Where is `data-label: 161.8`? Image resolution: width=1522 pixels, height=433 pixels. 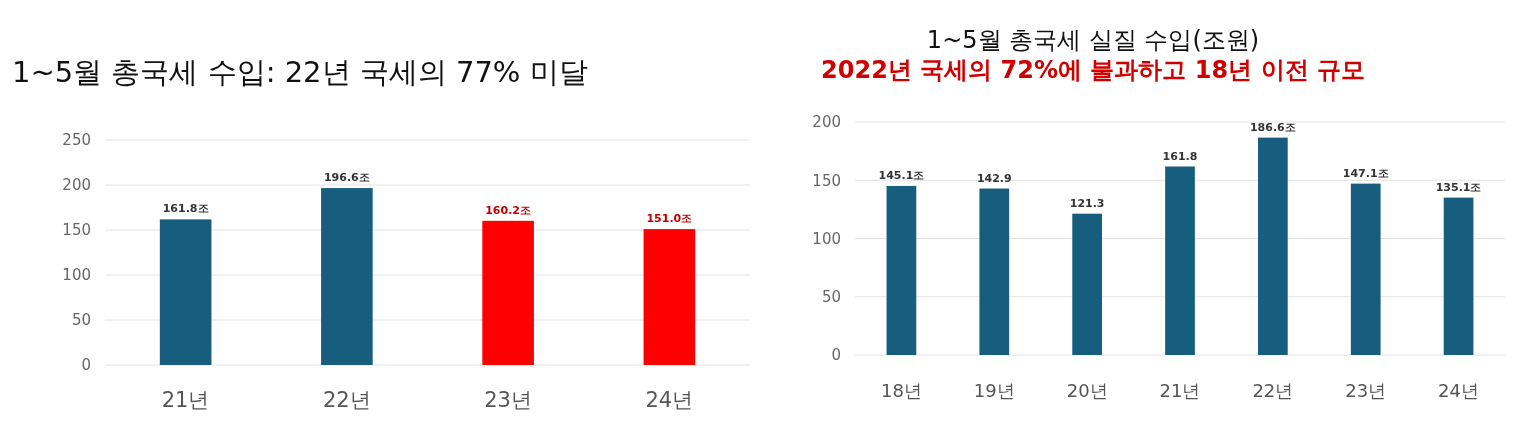 data-label: 161.8 is located at coordinates (1180, 156).